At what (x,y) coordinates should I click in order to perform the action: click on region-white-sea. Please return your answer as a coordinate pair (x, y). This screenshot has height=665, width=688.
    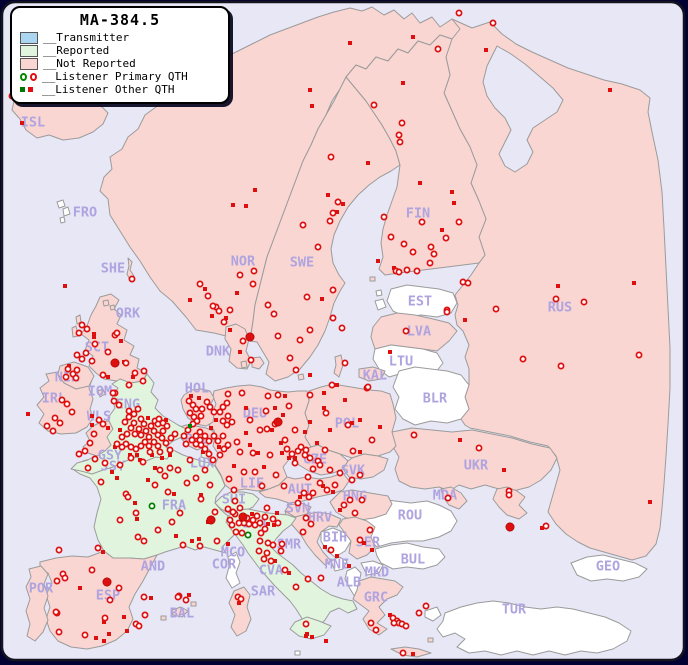
    Looking at the image, I should click on (523, 109).